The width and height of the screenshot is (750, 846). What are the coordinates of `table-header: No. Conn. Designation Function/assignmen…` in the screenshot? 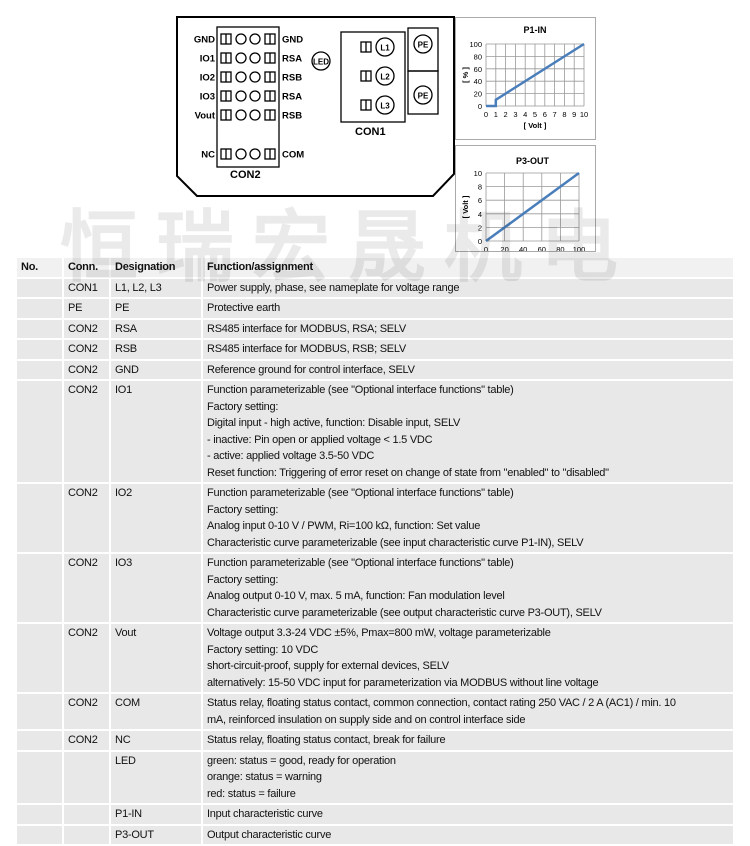 It's located at (376, 268).